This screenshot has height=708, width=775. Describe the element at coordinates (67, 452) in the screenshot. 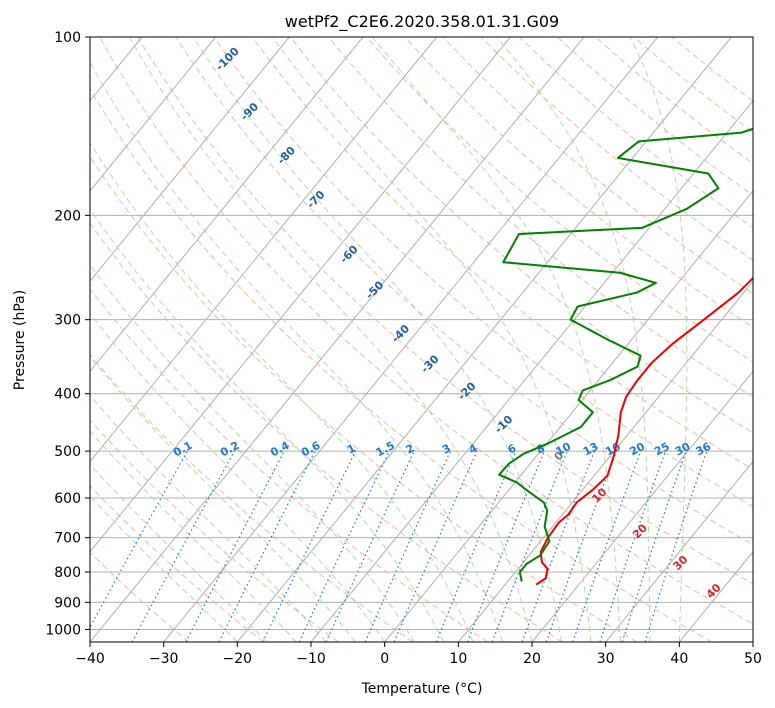

I see `y-tick-label: 500` at that location.